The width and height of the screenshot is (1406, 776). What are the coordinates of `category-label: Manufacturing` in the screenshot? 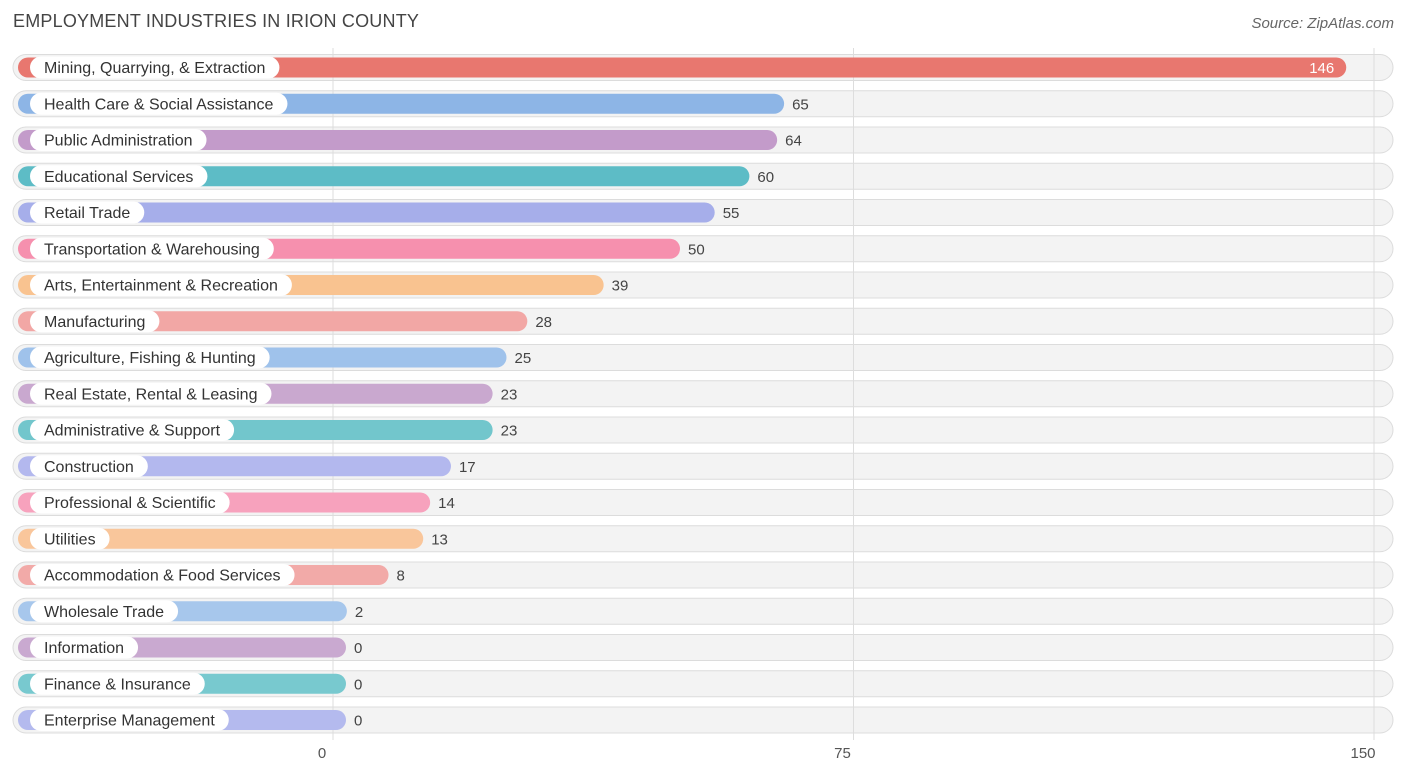 It's located at (94, 322).